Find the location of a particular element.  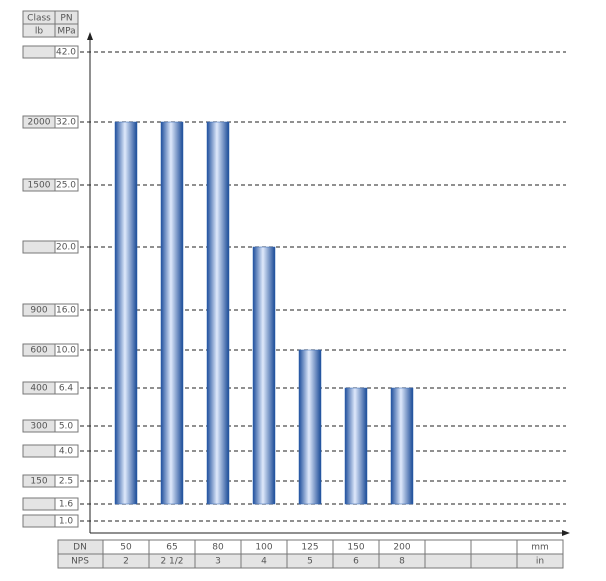

y-tick-label: 1.0 is located at coordinates (66, 522).